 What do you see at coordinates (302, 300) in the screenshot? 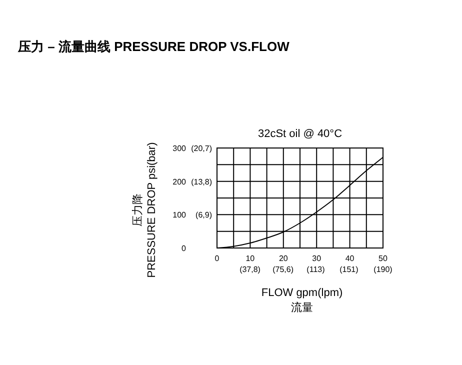
I see `x-axis-title: FLOW gpm(lpm) 流量` at bounding box center [302, 300].